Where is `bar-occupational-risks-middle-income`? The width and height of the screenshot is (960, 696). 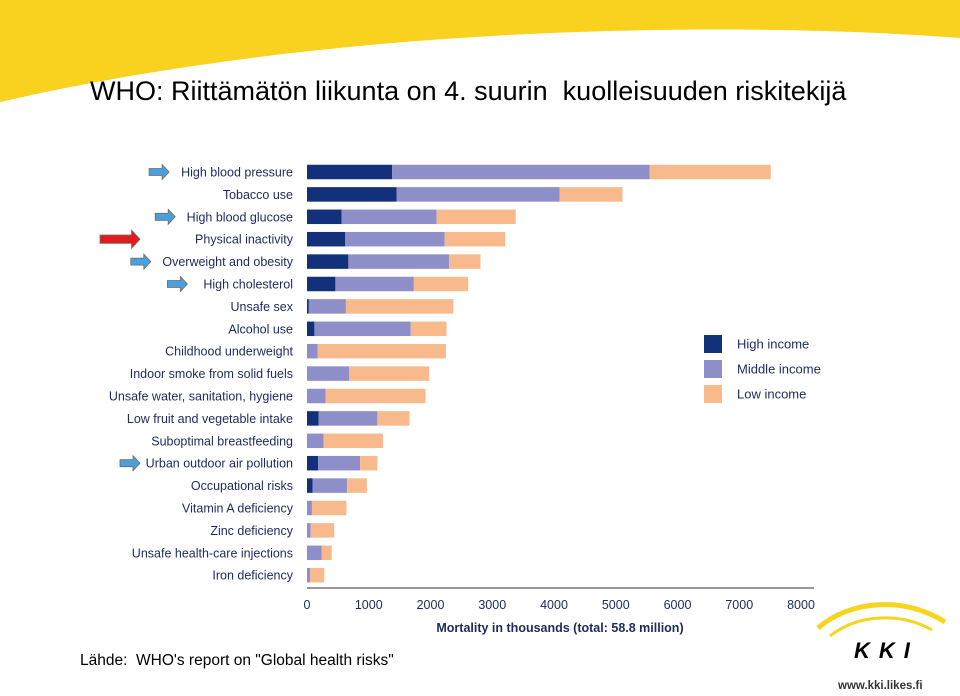
bar-occupational-risks-middle-income is located at coordinates (330, 485).